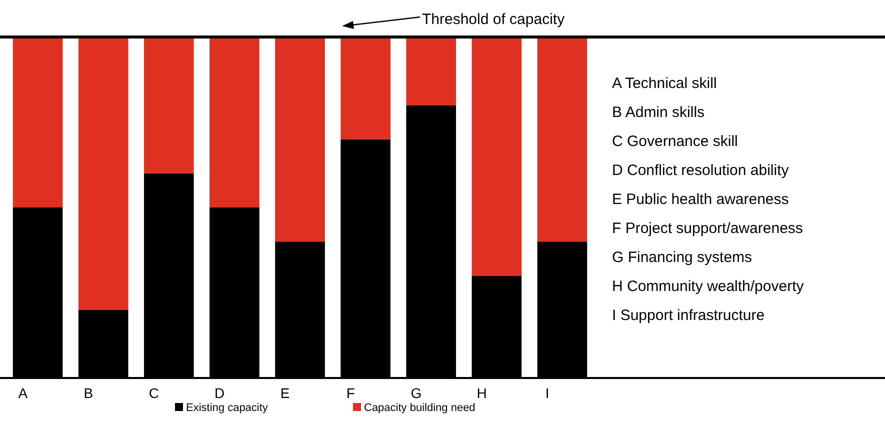 This screenshot has width=885, height=421. What do you see at coordinates (219, 393) in the screenshot?
I see `x-tick-label: D` at bounding box center [219, 393].